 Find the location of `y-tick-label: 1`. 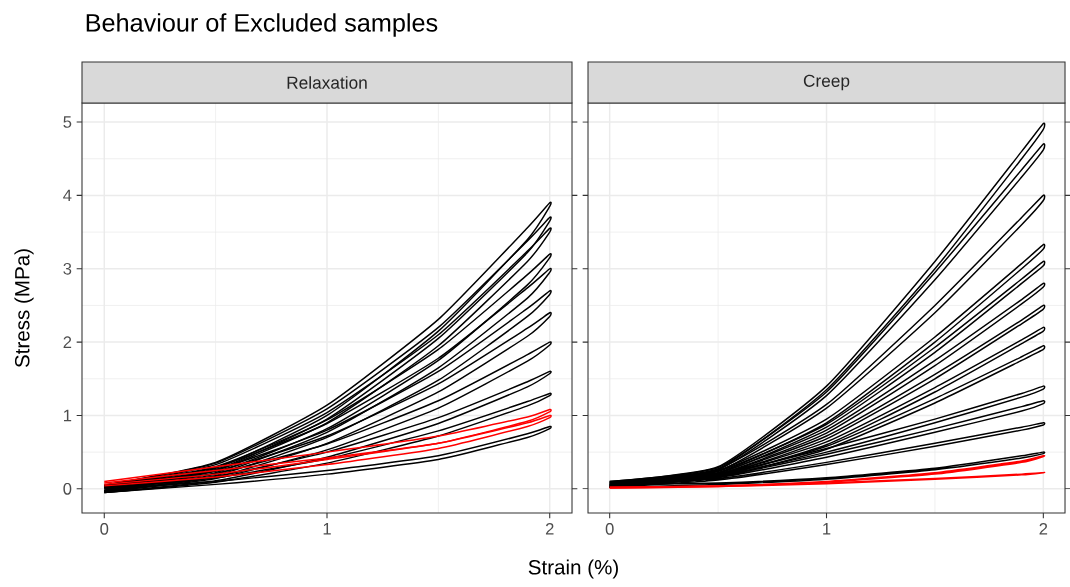

y-tick-label: 1 is located at coordinates (68, 415).